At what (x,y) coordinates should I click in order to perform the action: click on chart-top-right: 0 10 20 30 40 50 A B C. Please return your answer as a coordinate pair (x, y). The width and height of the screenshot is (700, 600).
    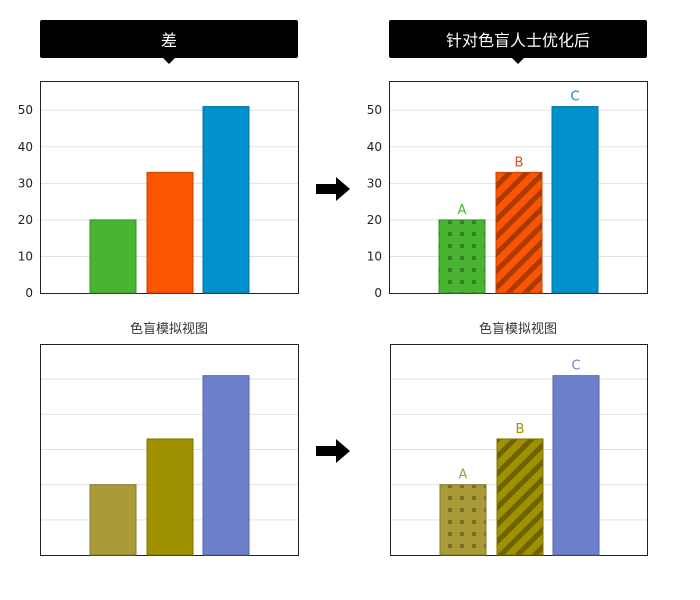
    Looking at the image, I should click on (507, 190).